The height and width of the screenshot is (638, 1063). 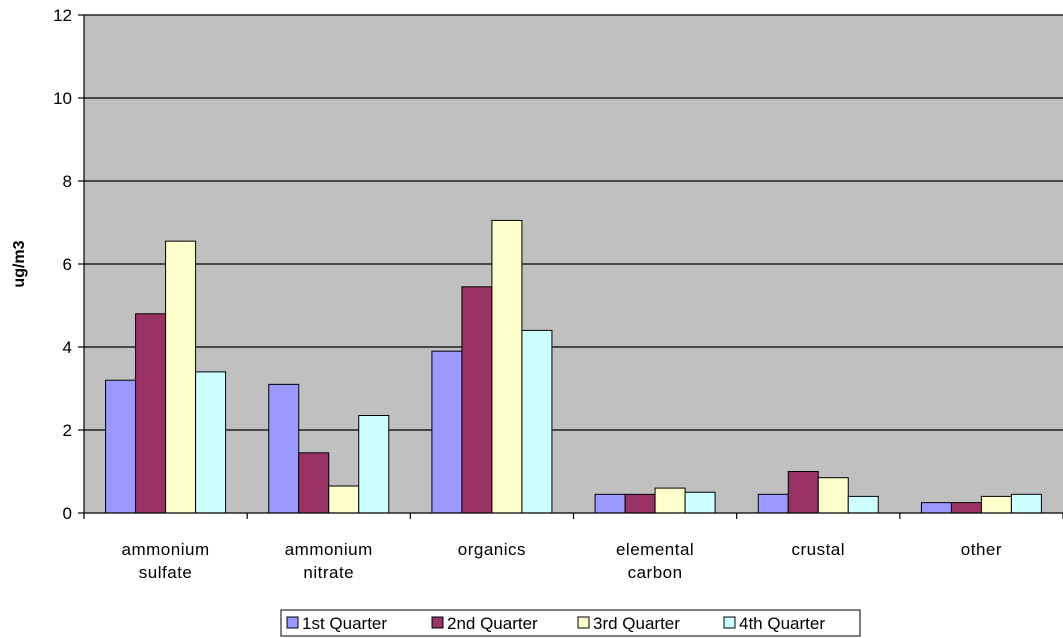 What do you see at coordinates (818, 549) in the screenshot?
I see `category-label: crustal` at bounding box center [818, 549].